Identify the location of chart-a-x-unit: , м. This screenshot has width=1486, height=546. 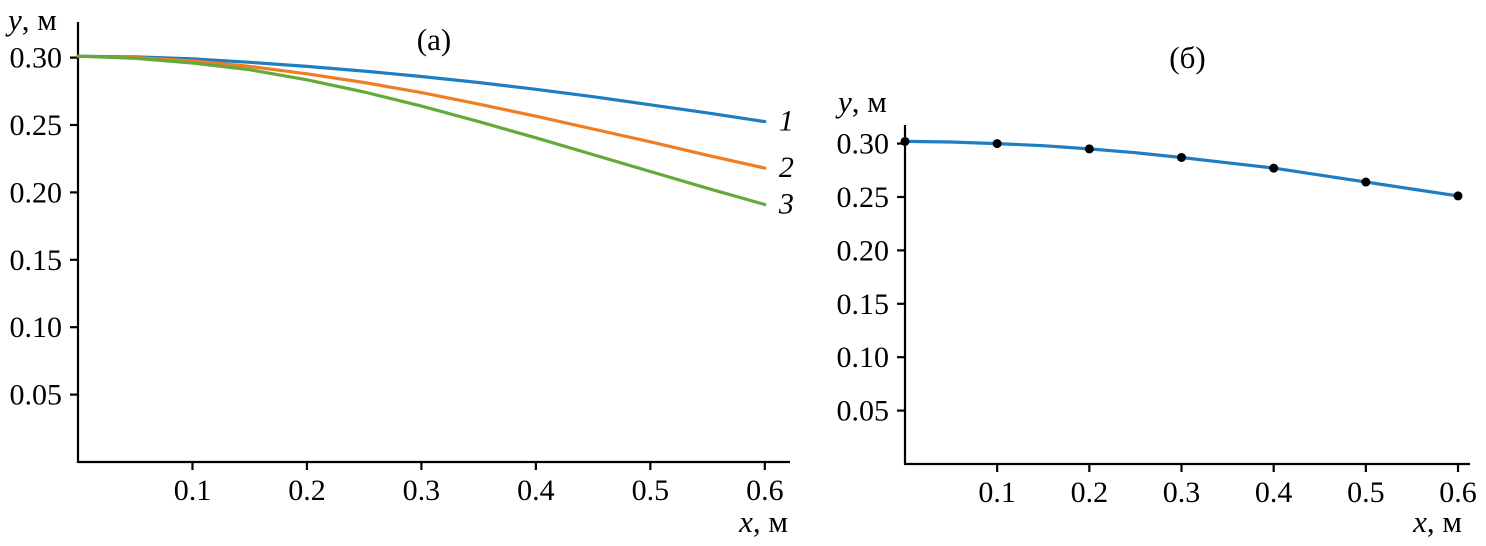
(770, 521).